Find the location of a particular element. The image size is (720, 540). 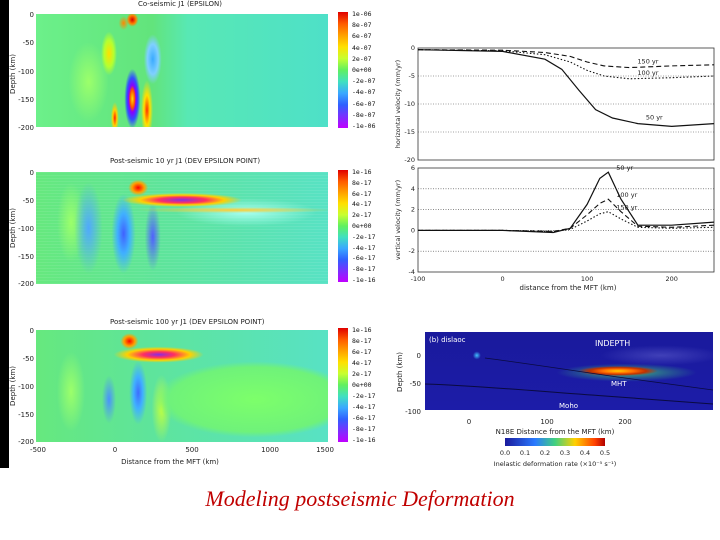

section-colorbar-ticks: 0.0 0.1 0.2 0.3 0.4 0.5 is located at coordinates (555, 453).